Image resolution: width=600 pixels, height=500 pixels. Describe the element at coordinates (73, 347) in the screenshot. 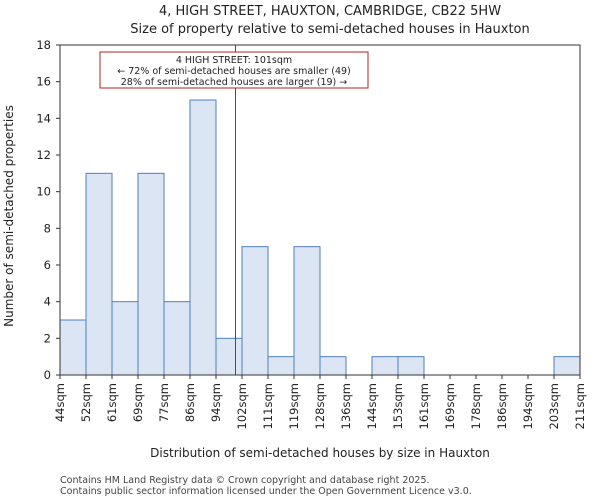

I see `bar-44sqm` at that location.